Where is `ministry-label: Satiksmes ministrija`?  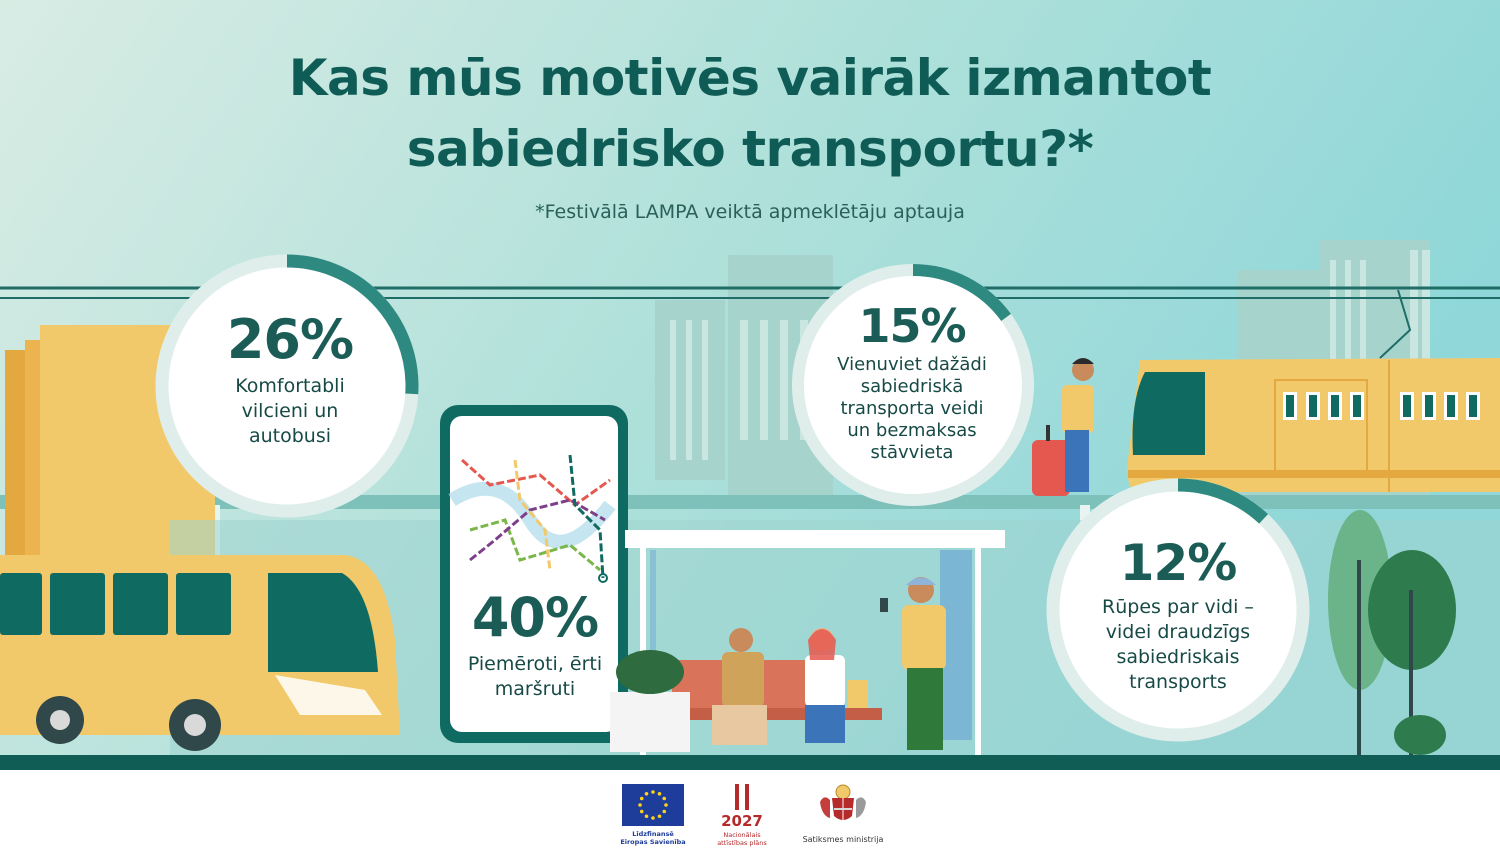 ministry-label: Satiksmes ministrija is located at coordinates (843, 839).